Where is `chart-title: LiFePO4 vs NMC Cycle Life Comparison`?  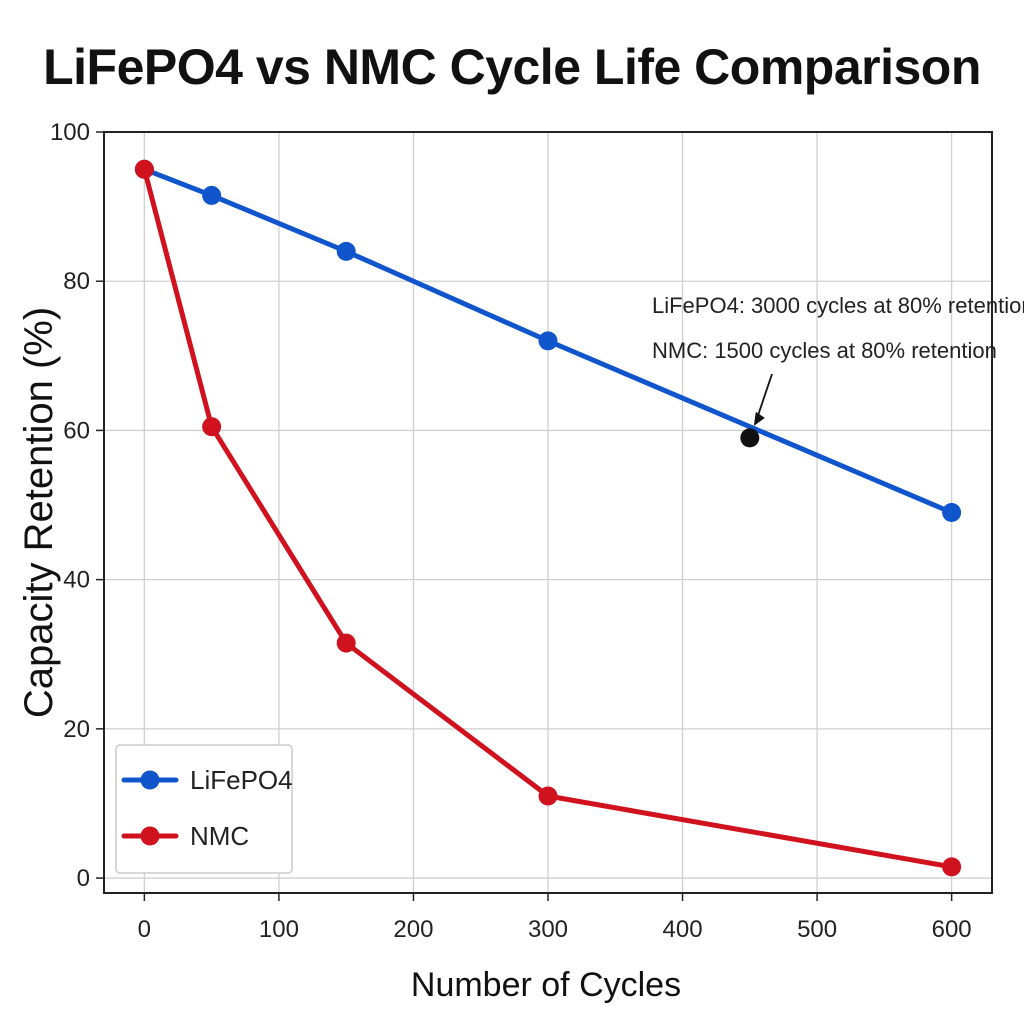
chart-title: LiFePO4 vs NMC Cycle Life Comparison is located at coordinates (512, 67).